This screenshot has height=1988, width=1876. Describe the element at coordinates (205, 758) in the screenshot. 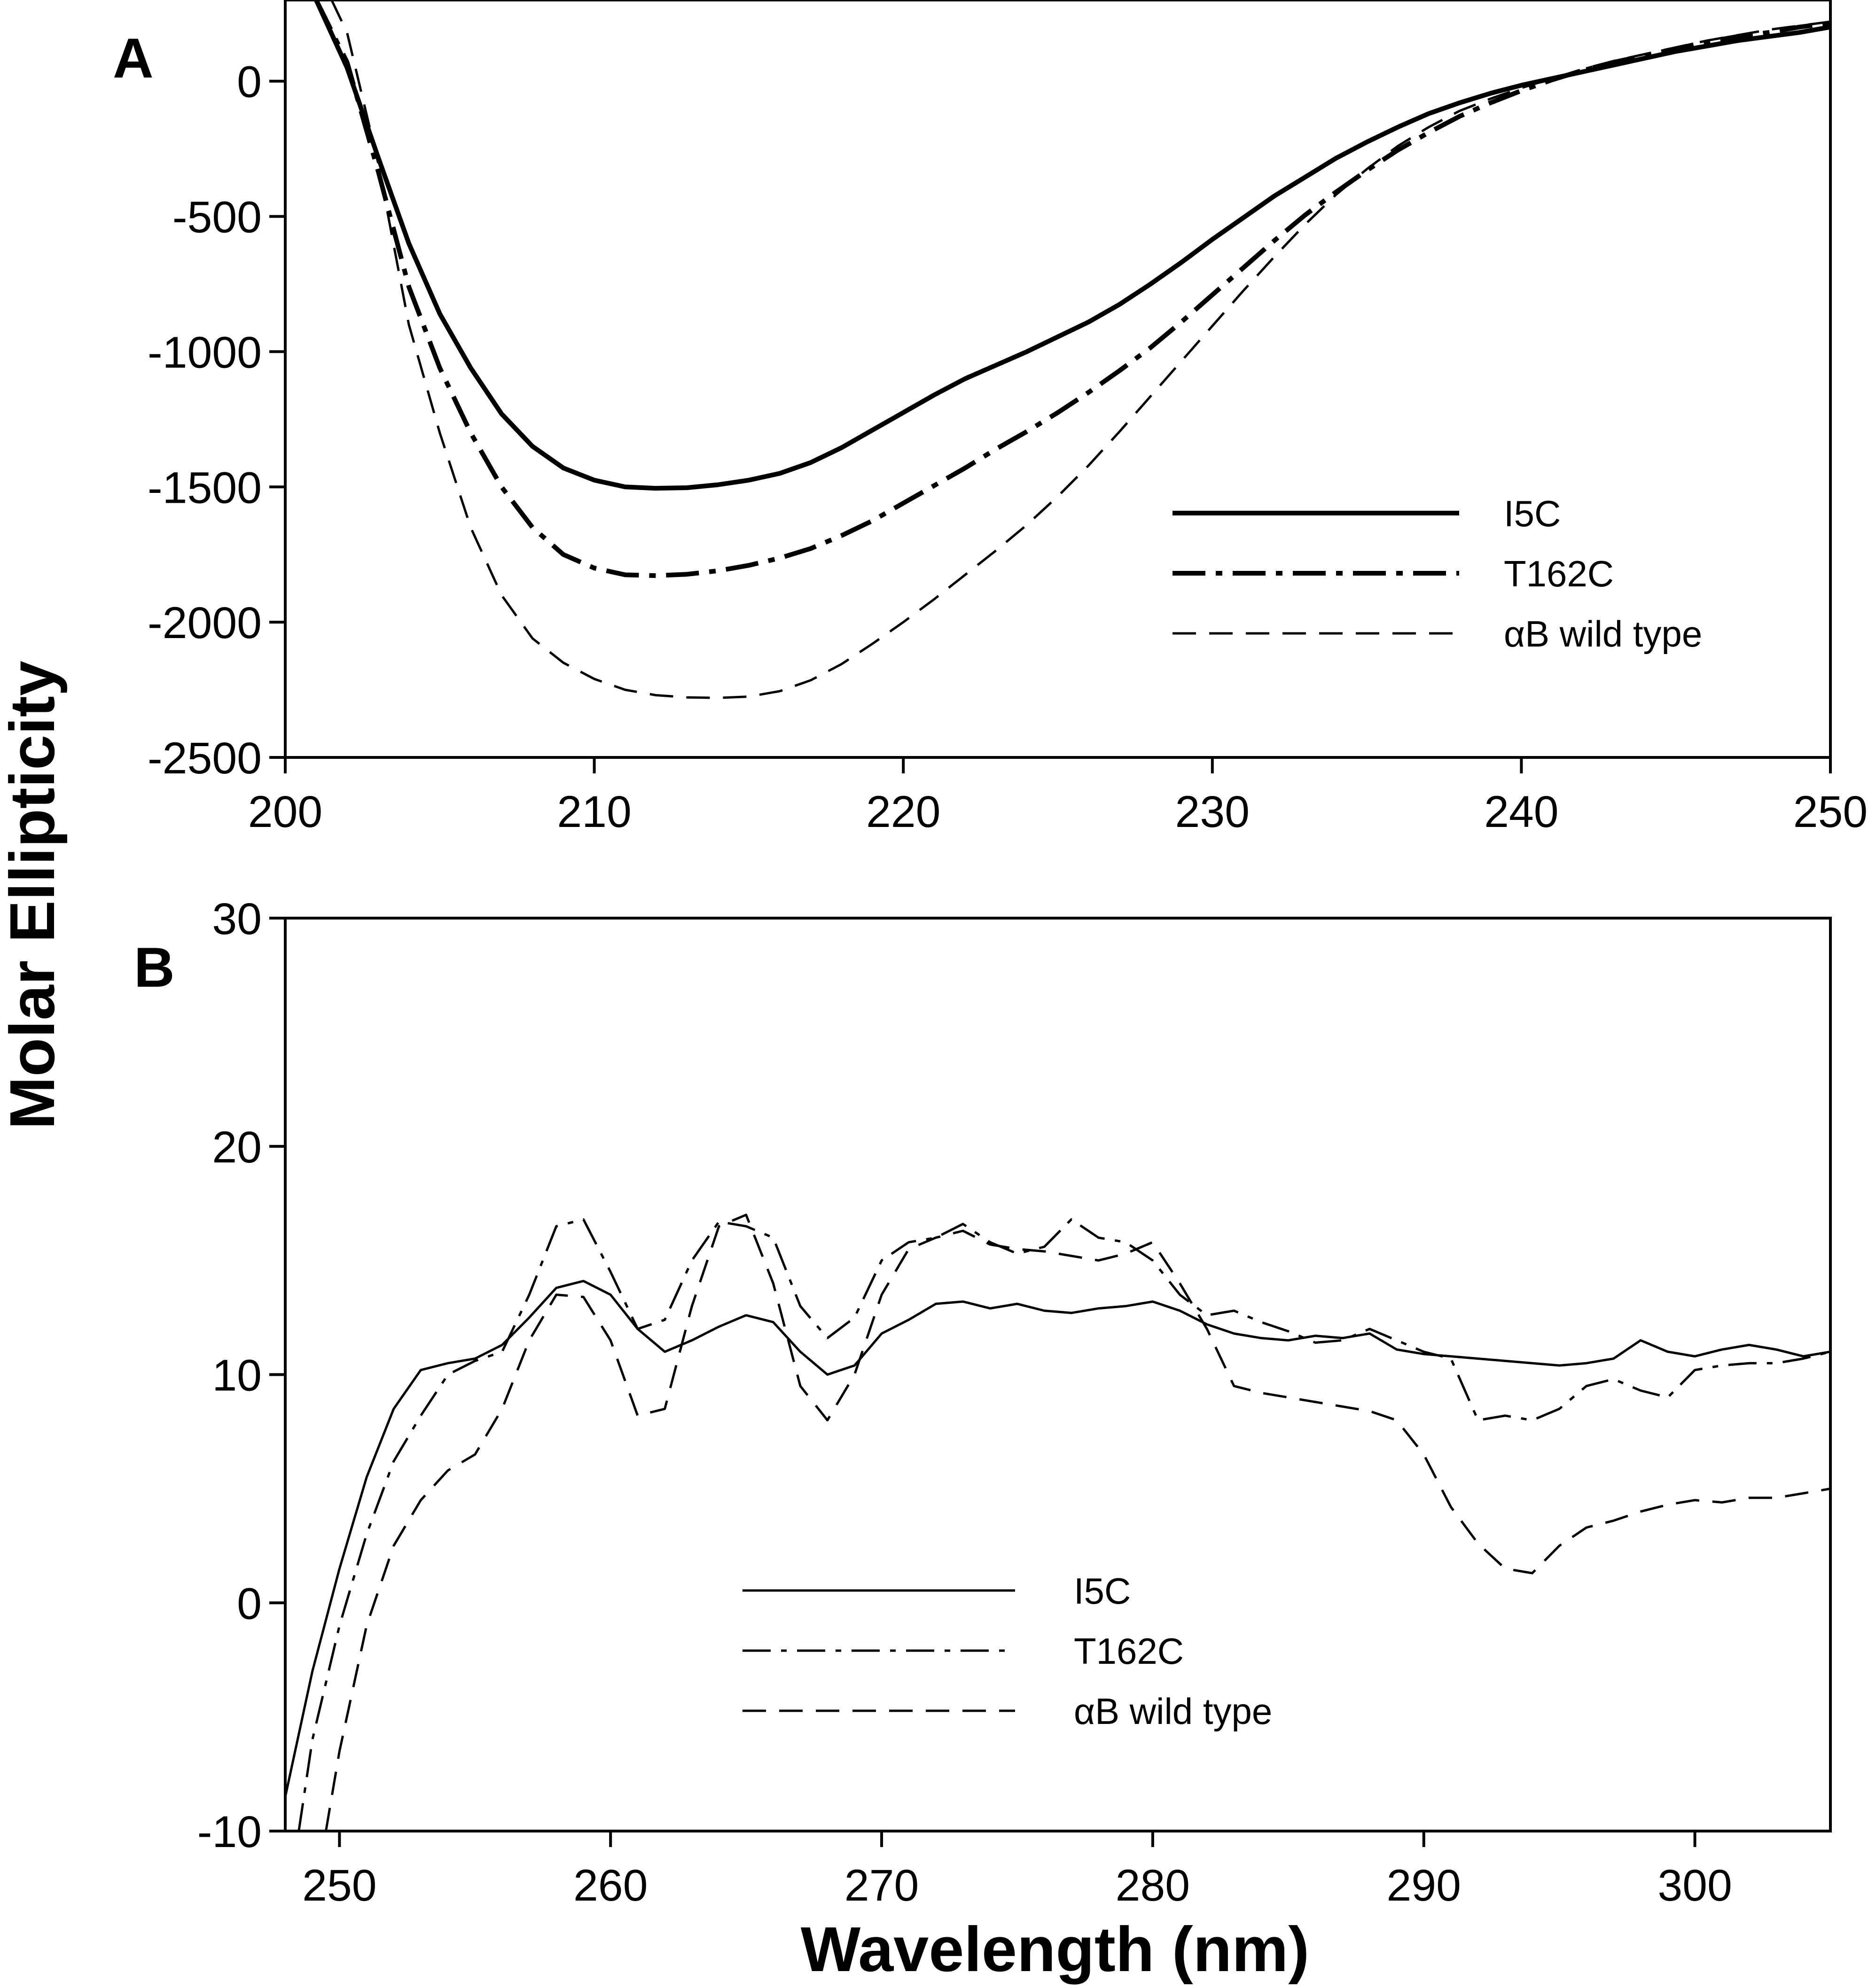

I see `panel-a-y-tick-label-5: -2500` at that location.